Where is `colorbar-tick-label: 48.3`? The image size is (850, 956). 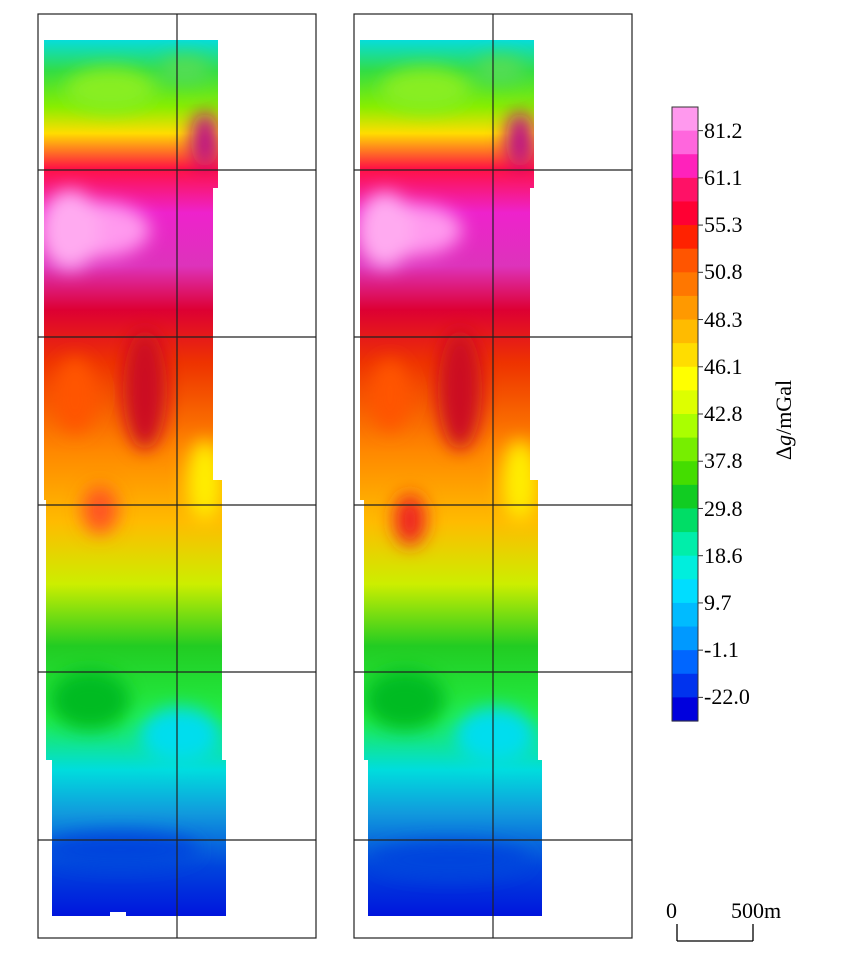 colorbar-tick-label: 48.3 is located at coordinates (723, 319).